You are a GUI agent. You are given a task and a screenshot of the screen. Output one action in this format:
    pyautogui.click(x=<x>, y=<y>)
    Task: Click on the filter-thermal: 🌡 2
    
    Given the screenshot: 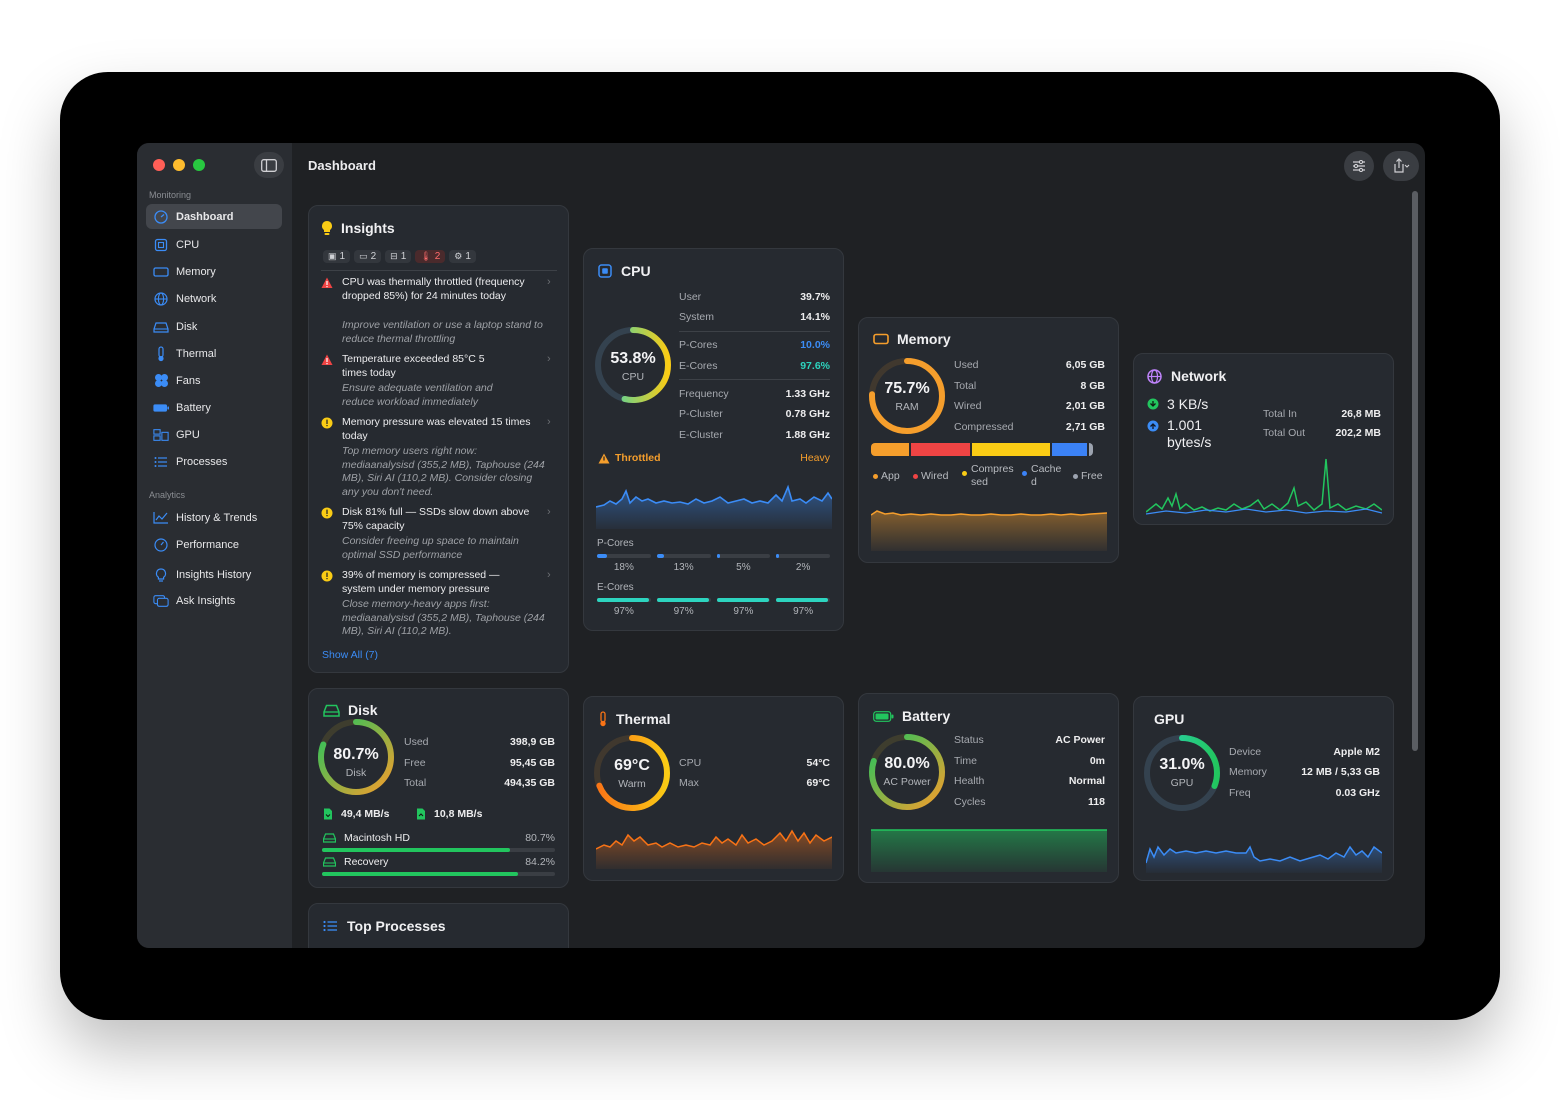 What is the action you would take?
    pyautogui.click(x=430, y=256)
    